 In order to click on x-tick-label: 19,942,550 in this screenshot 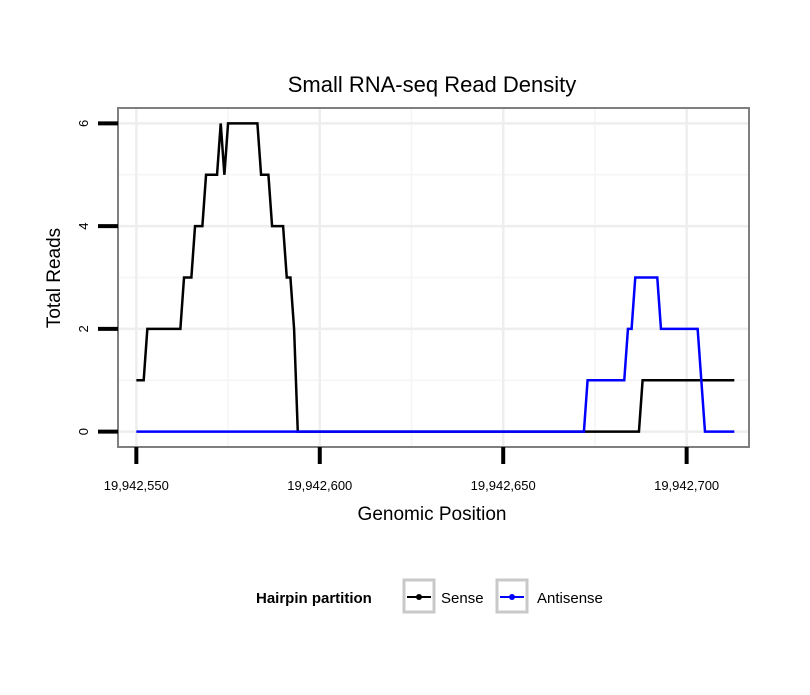, I will do `click(136, 485)`.